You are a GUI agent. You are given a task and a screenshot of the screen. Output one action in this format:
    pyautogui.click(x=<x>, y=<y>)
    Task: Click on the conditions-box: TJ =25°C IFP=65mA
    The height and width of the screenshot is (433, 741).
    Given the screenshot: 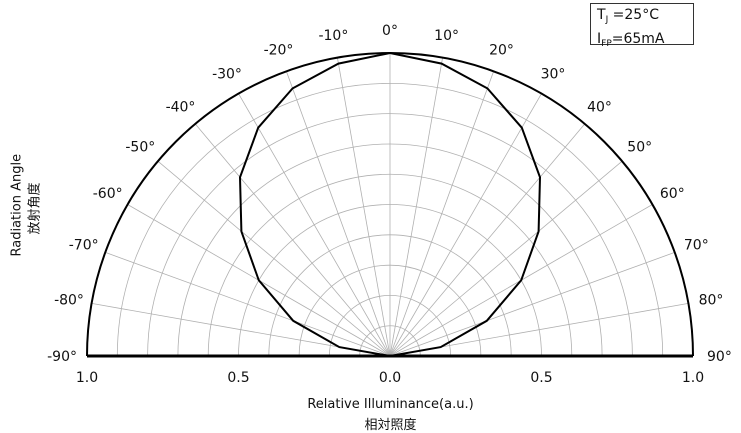 What is the action you would take?
    pyautogui.click(x=642, y=26)
    